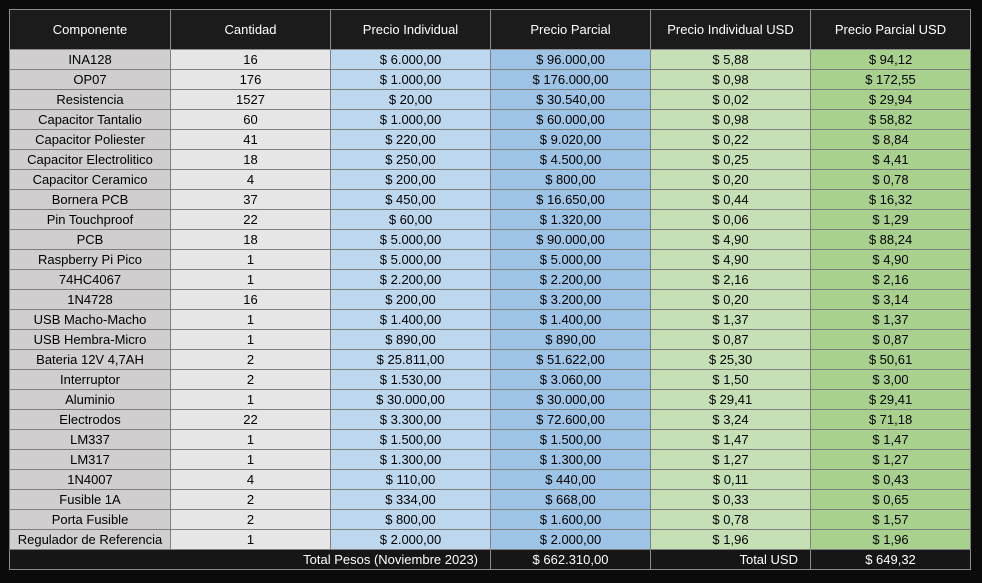  What do you see at coordinates (570, 59) in the screenshot?
I see `cell-precio-parcial: $ 96.000,00` at bounding box center [570, 59].